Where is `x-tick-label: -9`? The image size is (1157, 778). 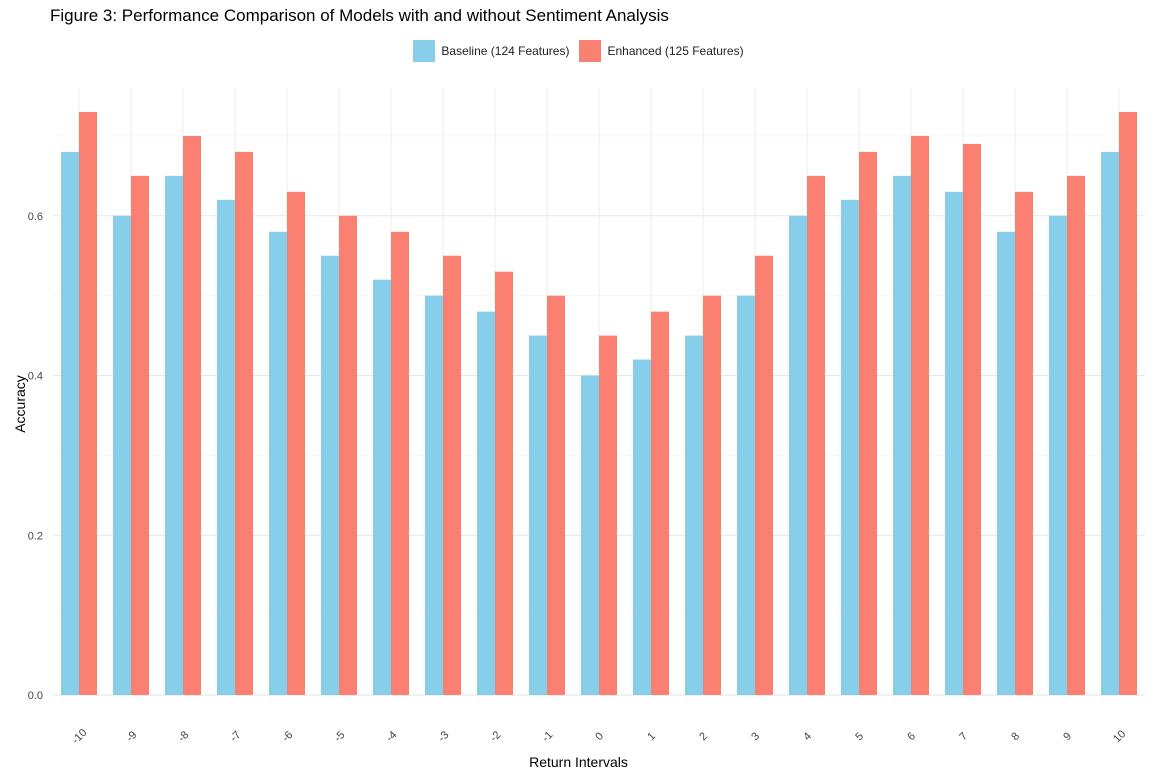 x-tick-label: -9 is located at coordinates (131, 736).